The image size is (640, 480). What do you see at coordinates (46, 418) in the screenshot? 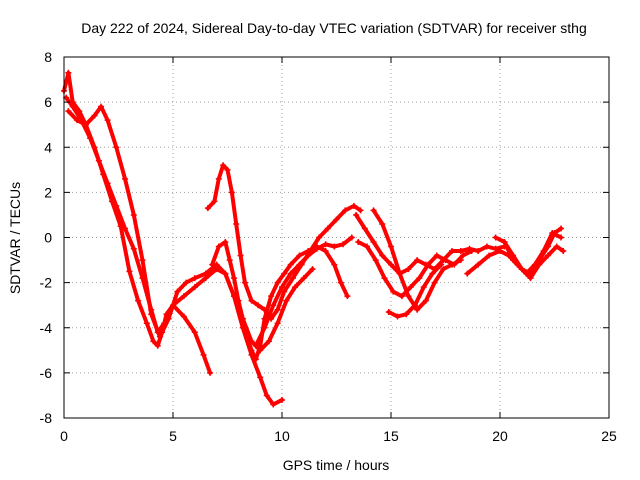
I see `y-tick-label: -8` at bounding box center [46, 418].